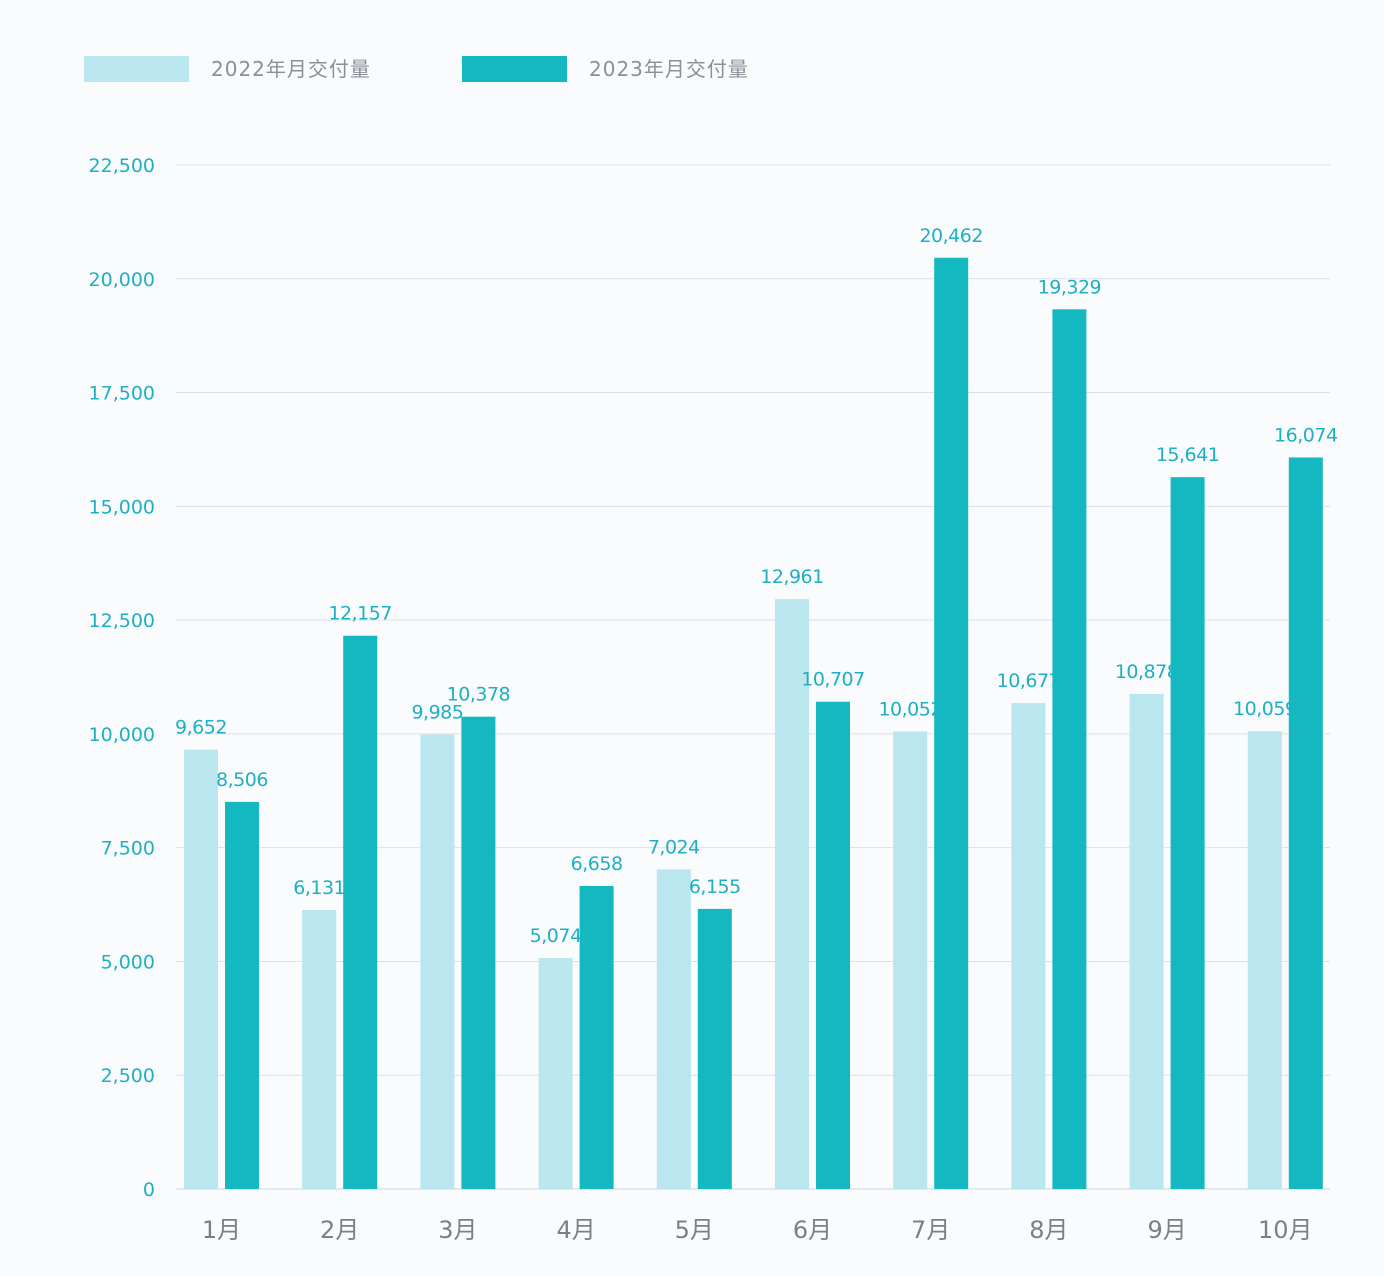 The height and width of the screenshot is (1276, 1384). Describe the element at coordinates (457, 1230) in the screenshot. I see `x-tick-label: 3月` at that location.